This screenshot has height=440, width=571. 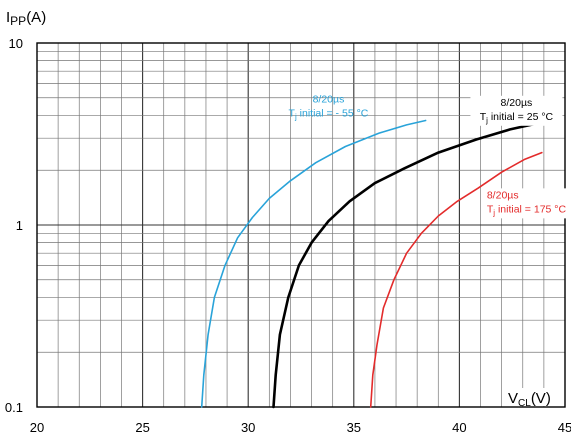 What do you see at coordinates (354, 427) in the screenshot?
I see `x-tick-label: 35` at bounding box center [354, 427].